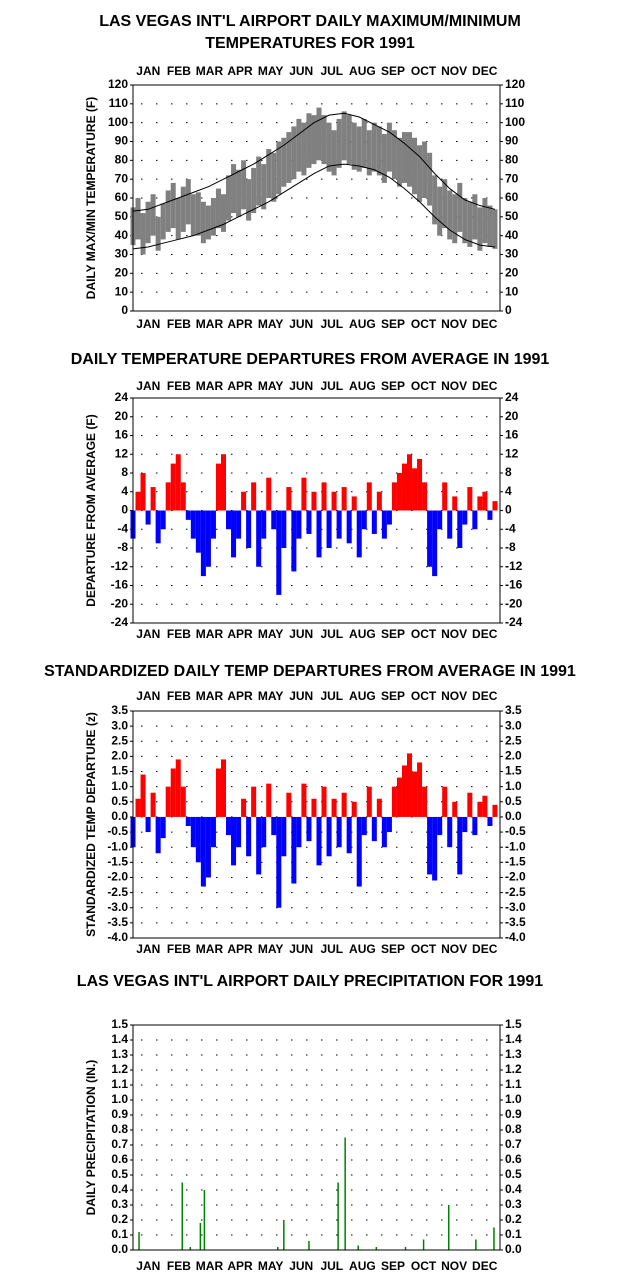 The width and height of the screenshot is (620, 1280). Describe the element at coordinates (119, 1084) in the screenshot. I see `y-tick-label: 1.1` at that location.